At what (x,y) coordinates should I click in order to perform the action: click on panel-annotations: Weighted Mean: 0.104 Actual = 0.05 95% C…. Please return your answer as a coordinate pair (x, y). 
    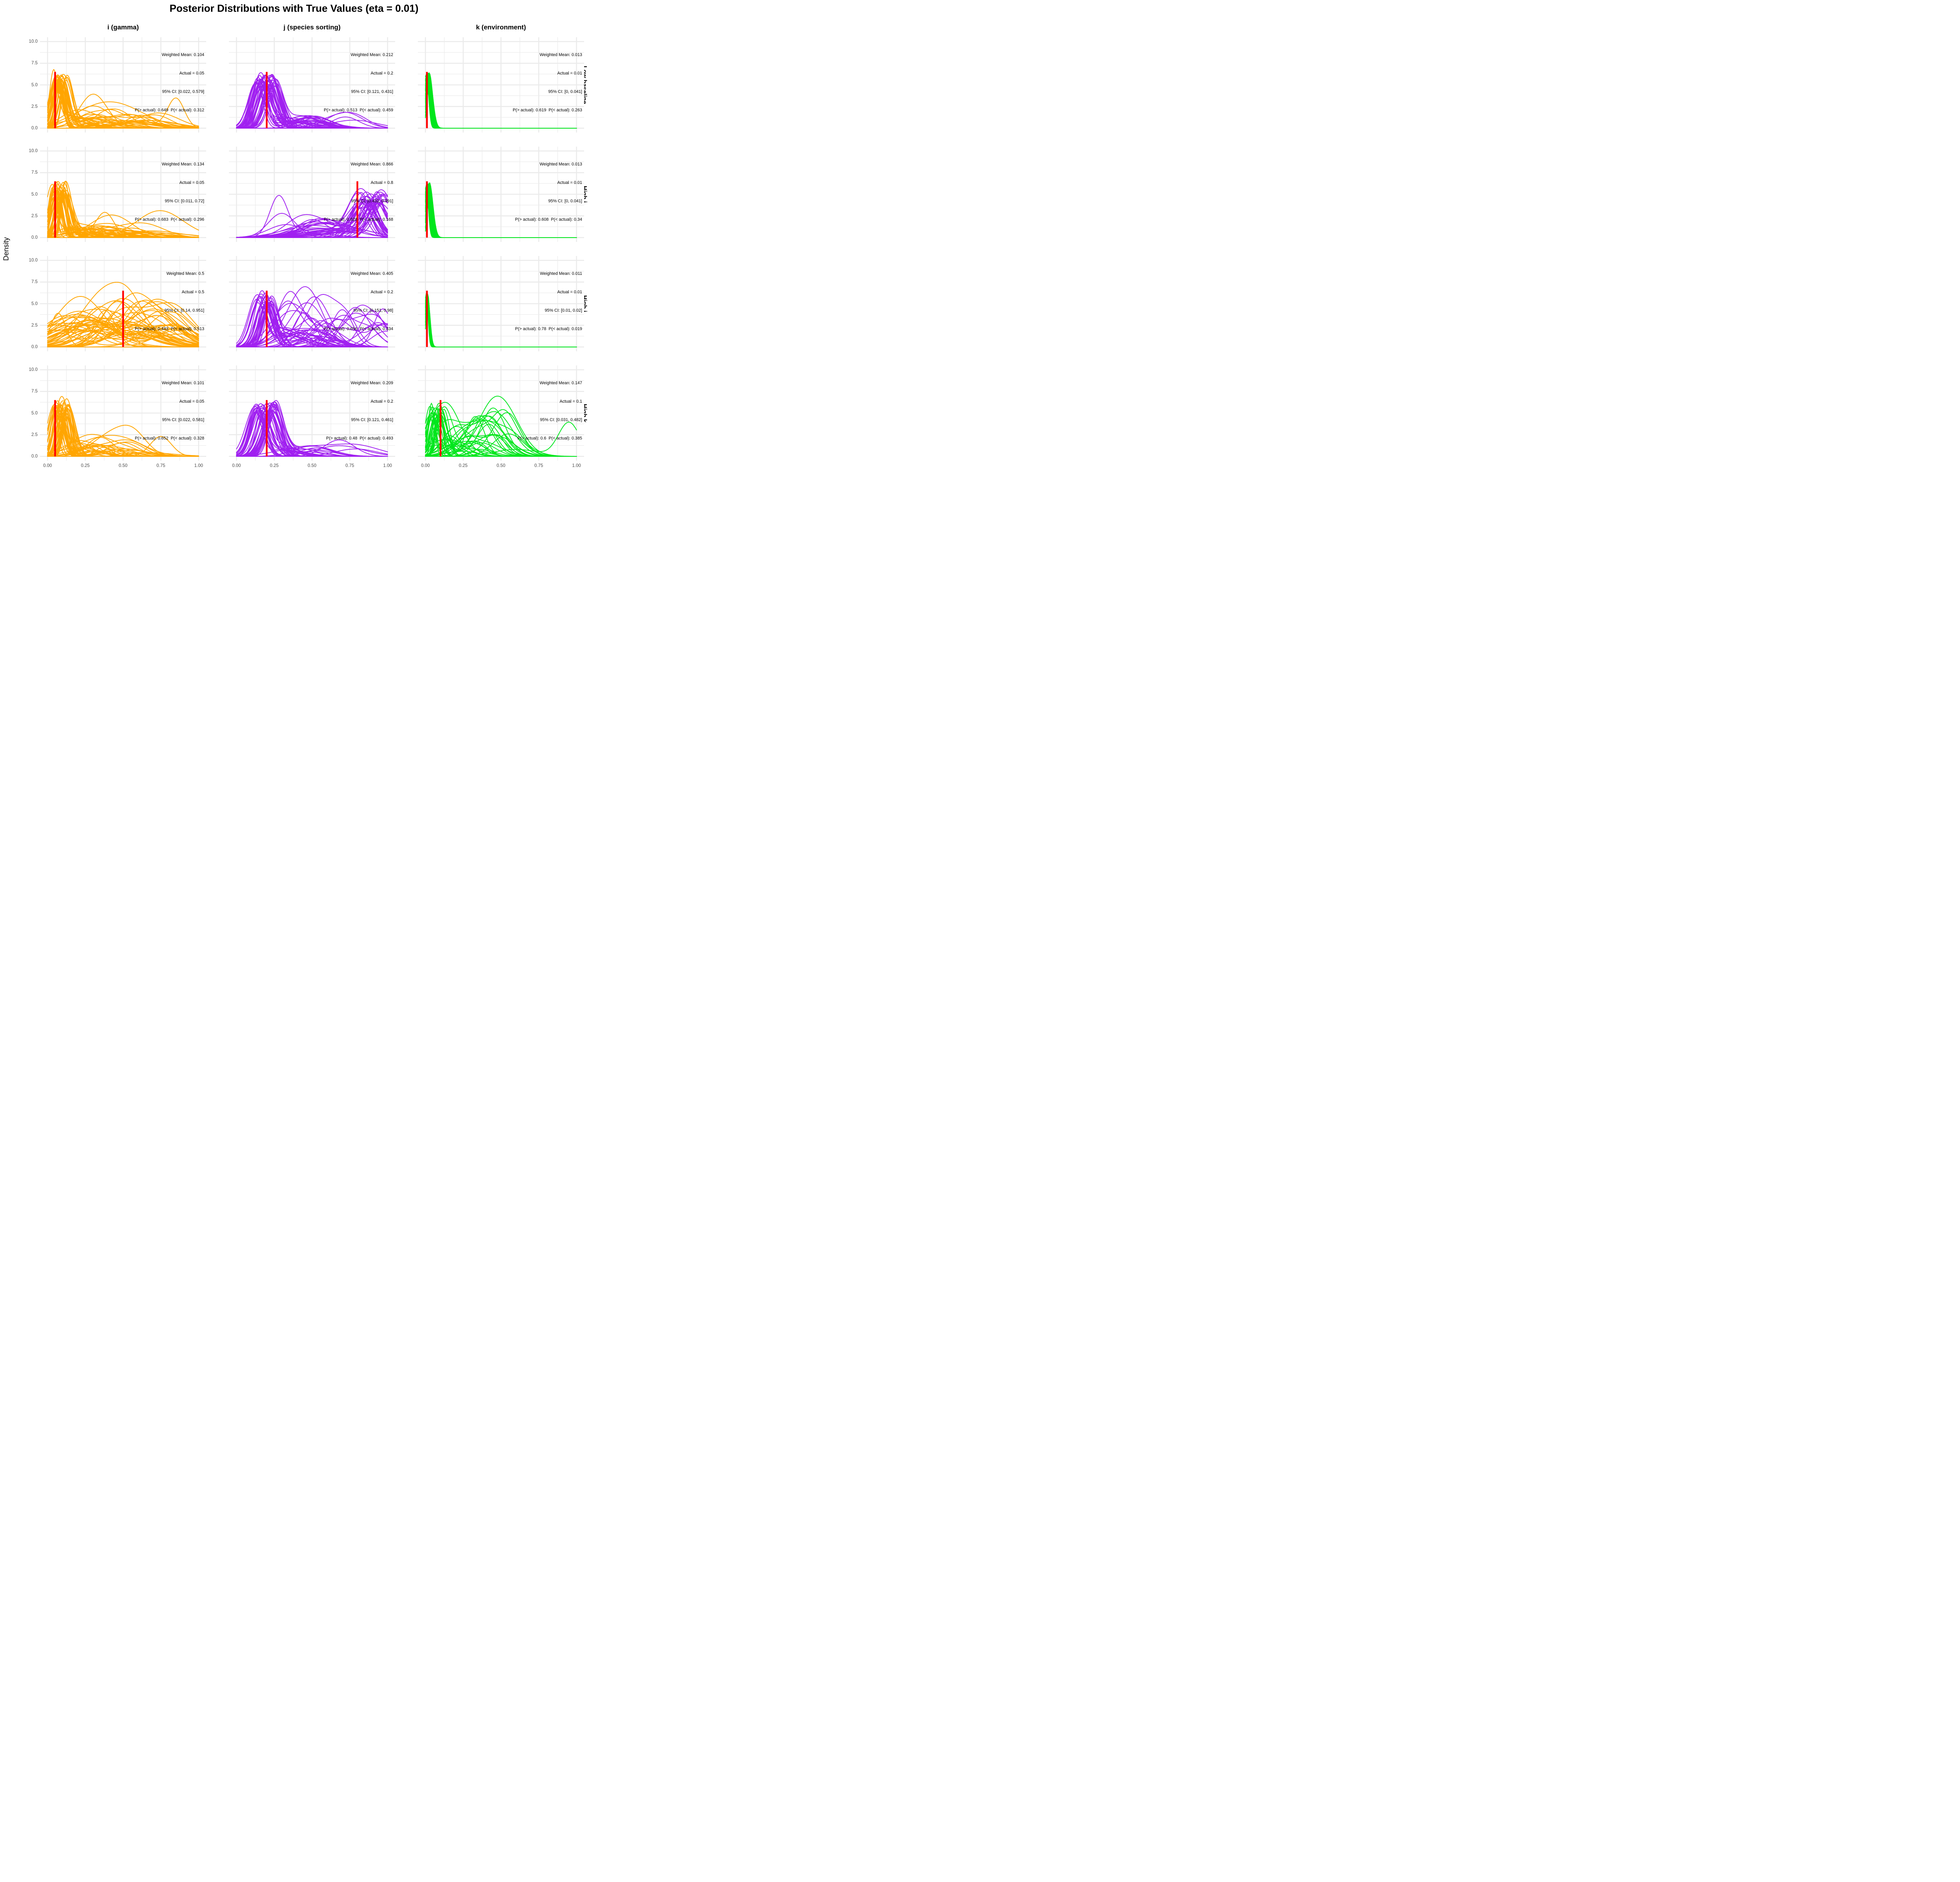
    Looking at the image, I should click on (169, 82).